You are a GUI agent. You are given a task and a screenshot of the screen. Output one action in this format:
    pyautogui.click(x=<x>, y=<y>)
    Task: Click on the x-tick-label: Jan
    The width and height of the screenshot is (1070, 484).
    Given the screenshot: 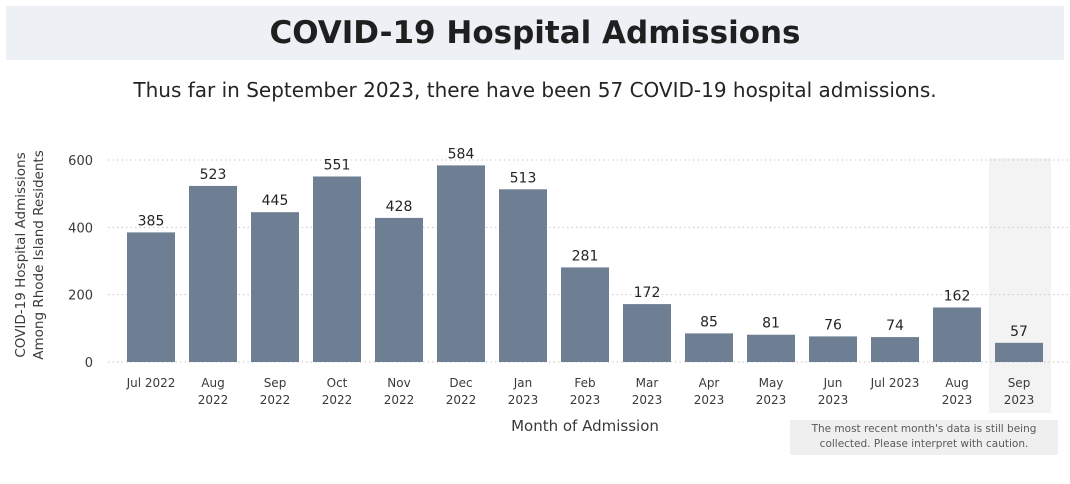 What is the action you would take?
    pyautogui.click(x=523, y=383)
    